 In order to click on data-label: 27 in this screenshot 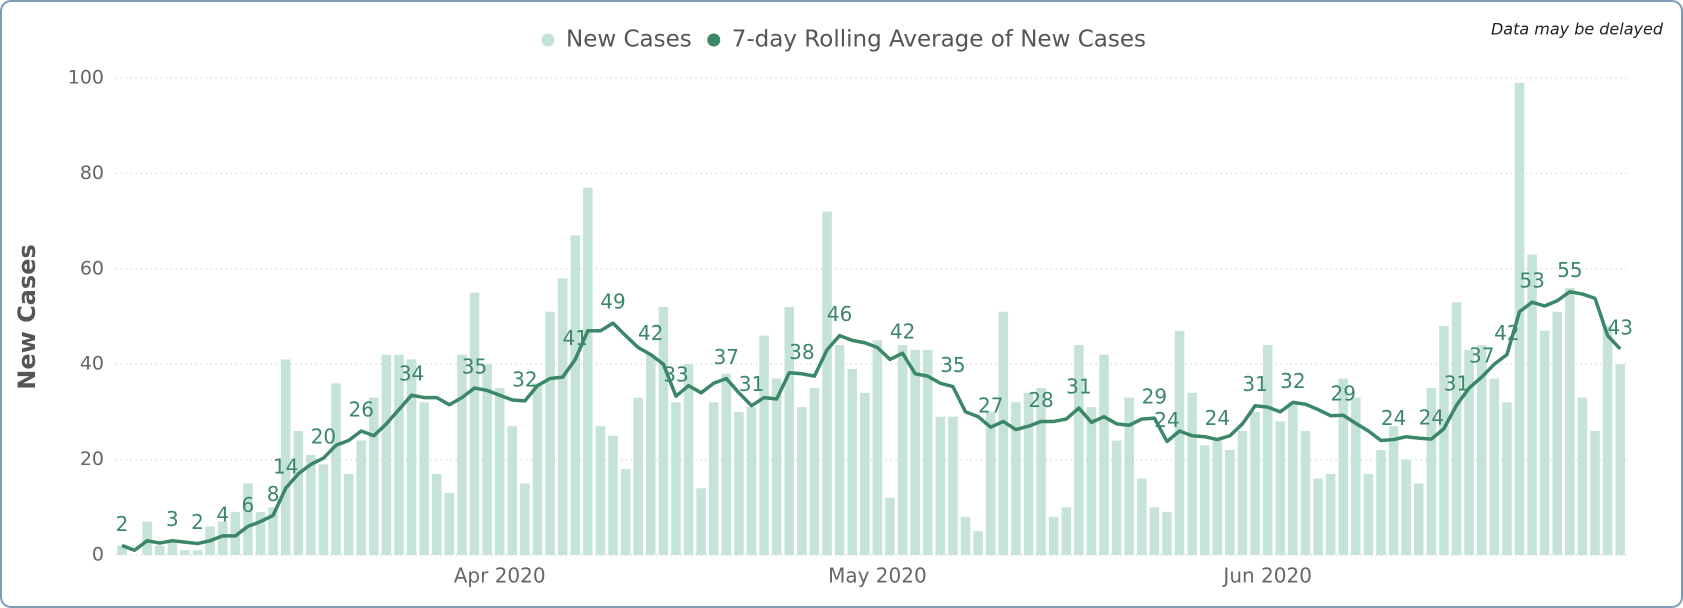, I will do `click(990, 406)`.